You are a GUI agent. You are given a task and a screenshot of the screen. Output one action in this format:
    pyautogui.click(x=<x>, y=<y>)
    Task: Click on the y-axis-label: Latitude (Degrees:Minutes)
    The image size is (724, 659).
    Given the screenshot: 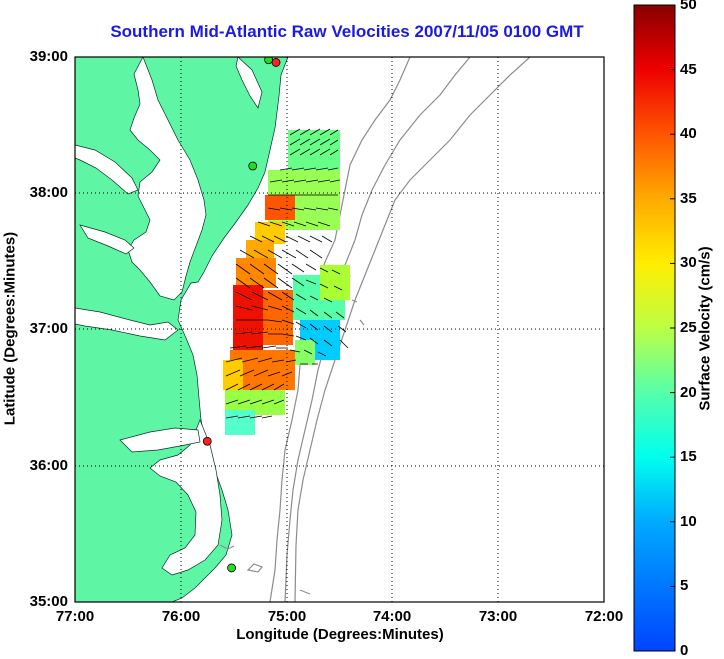 What is the action you would take?
    pyautogui.click(x=10, y=328)
    